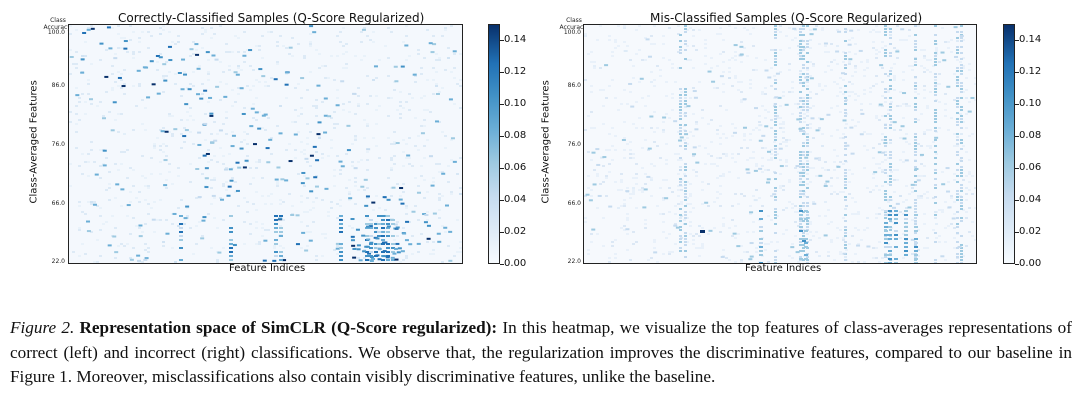 The image size is (1080, 416). What do you see at coordinates (1030, 103) in the screenshot?
I see `colorbar-tick-label: 0.10` at bounding box center [1030, 103].